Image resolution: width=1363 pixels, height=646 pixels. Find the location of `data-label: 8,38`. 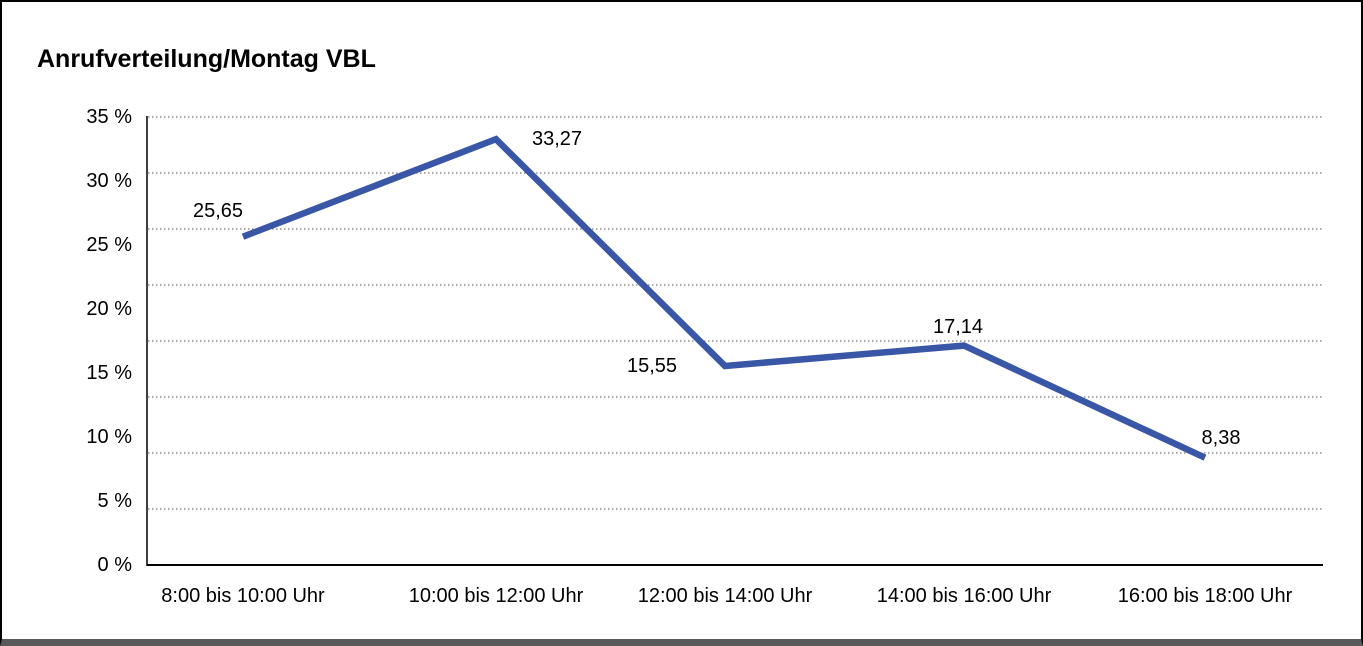

data-label: 8,38 is located at coordinates (1221, 437).